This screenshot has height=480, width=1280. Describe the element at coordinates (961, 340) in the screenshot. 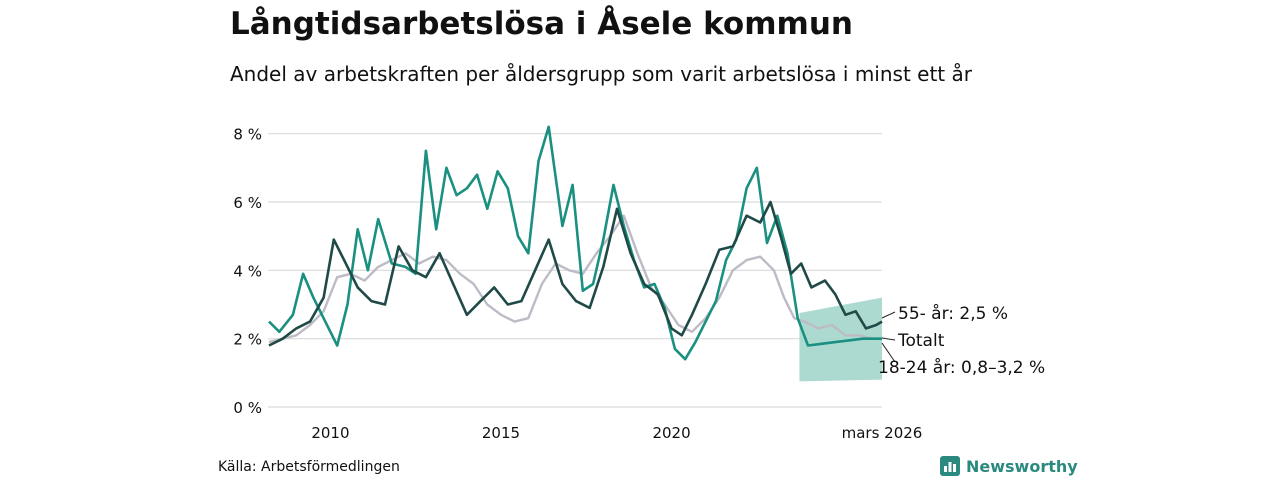

I see `annotations: 55- år: 2,5 % Totalt 18-24 år: 0,8–3,2 %` at that location.